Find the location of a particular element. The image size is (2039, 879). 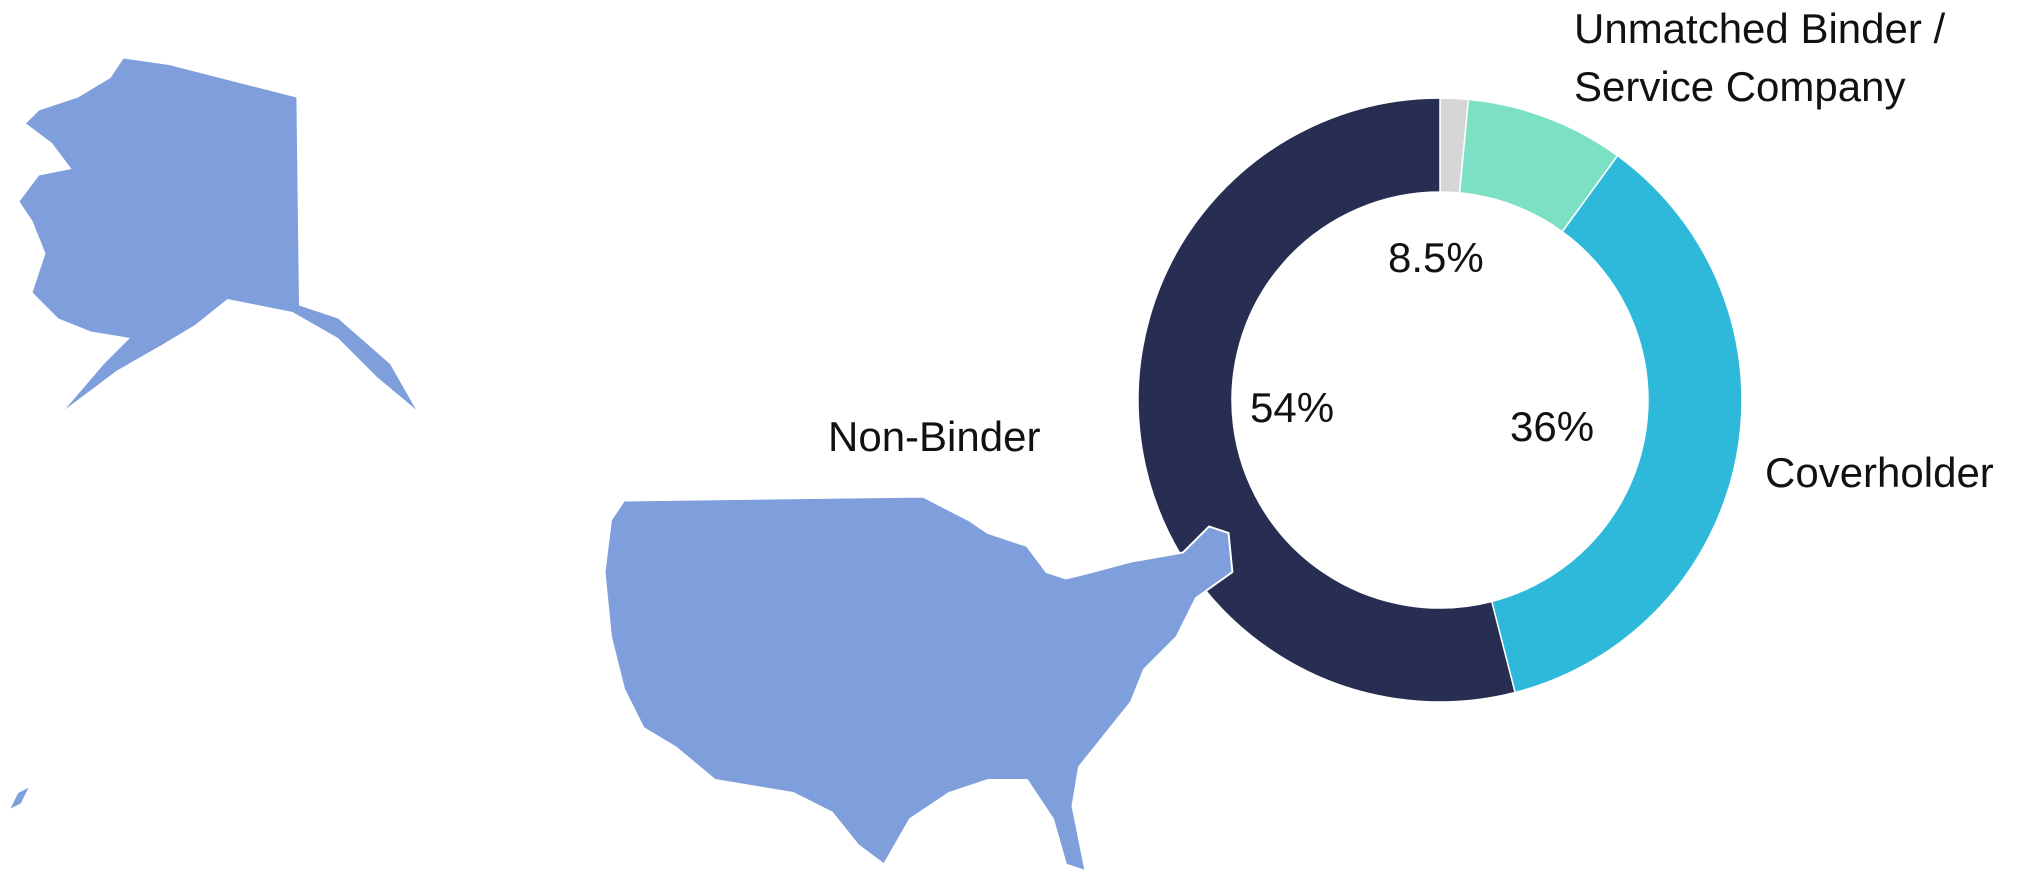

island is located at coordinates (19, 798).